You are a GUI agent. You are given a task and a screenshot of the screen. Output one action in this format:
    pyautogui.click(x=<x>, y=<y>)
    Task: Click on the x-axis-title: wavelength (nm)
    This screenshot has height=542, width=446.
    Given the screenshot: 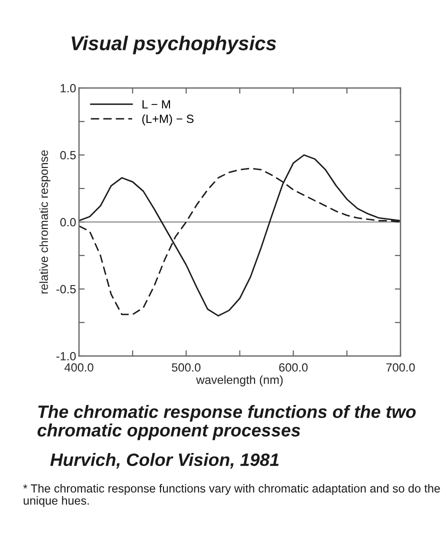 What is the action you would take?
    pyautogui.click(x=239, y=380)
    